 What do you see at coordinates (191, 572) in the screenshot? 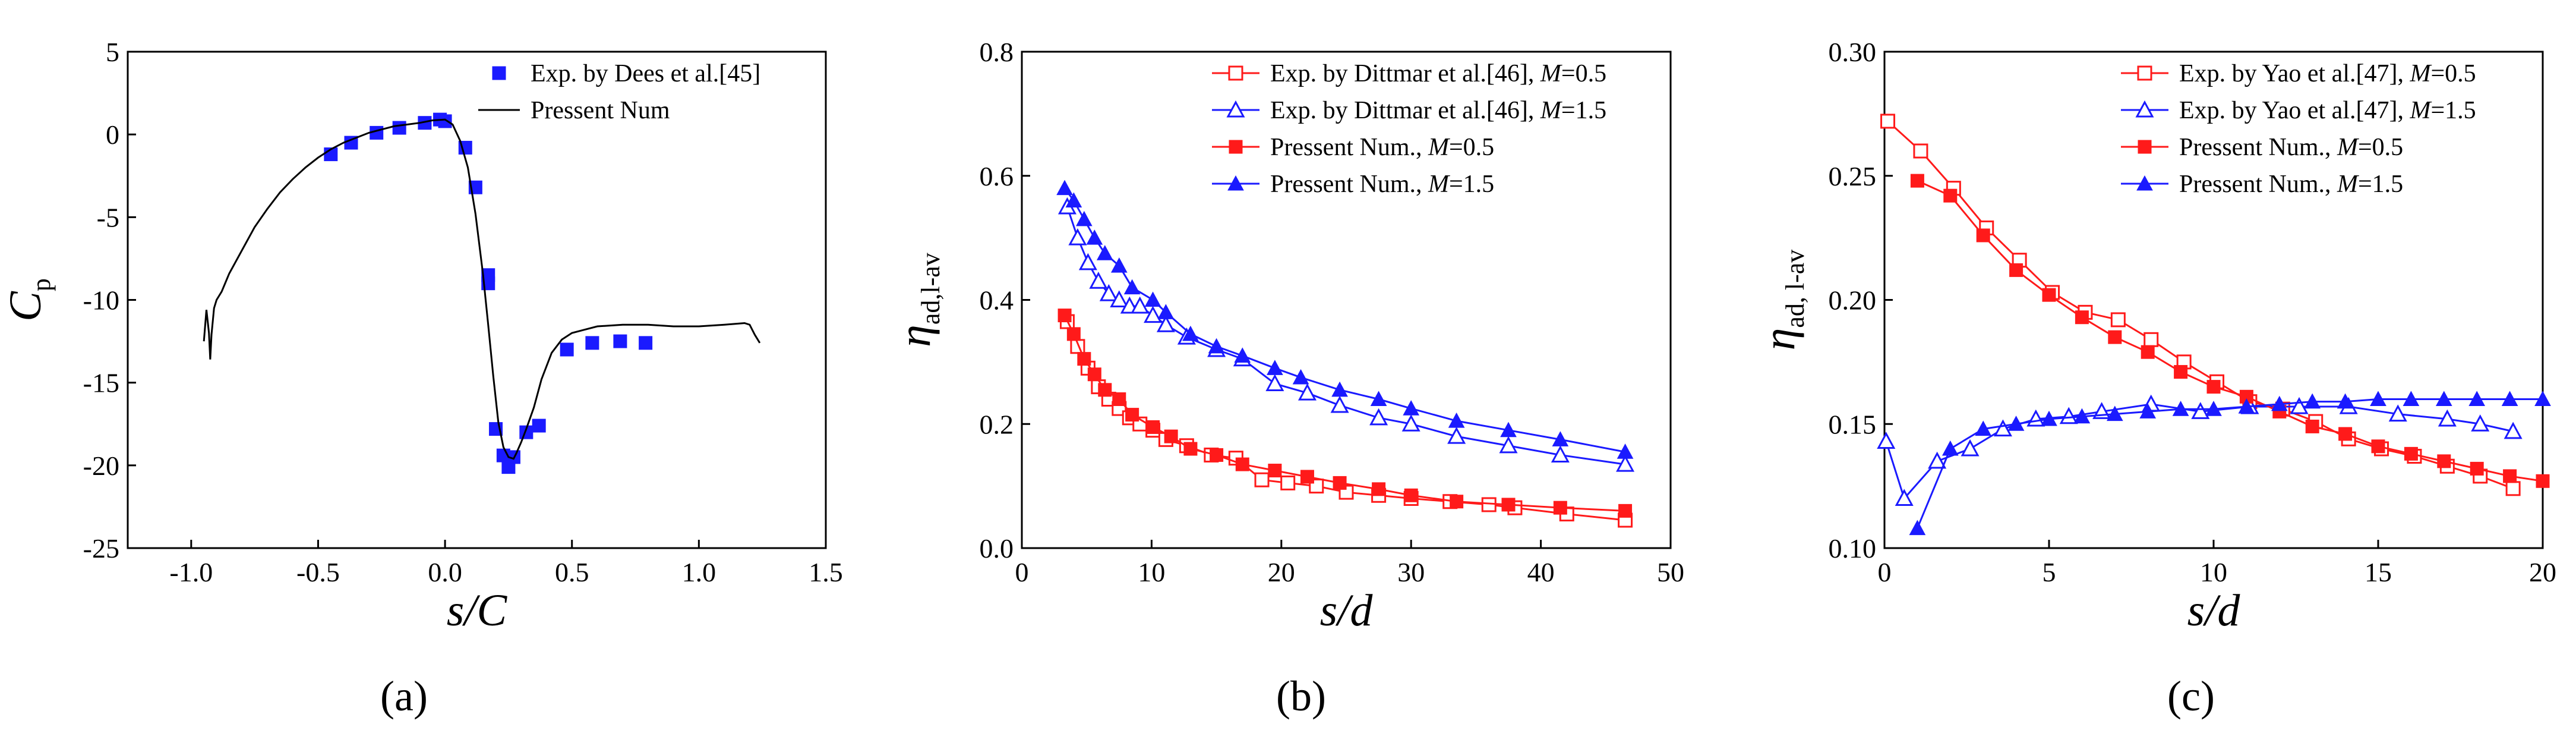
I see `x-tick-label: -1.0` at bounding box center [191, 572].